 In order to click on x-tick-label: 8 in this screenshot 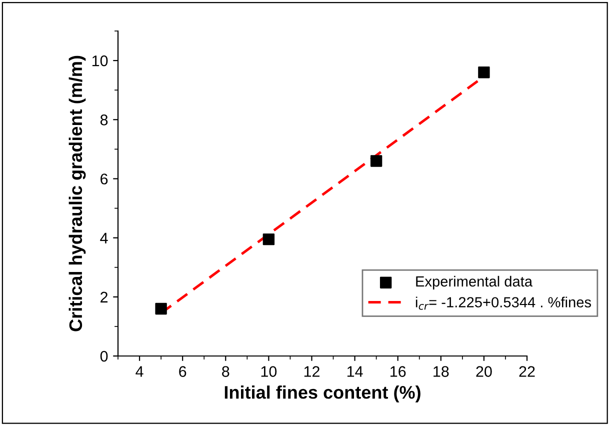, I will do `click(226, 371)`.